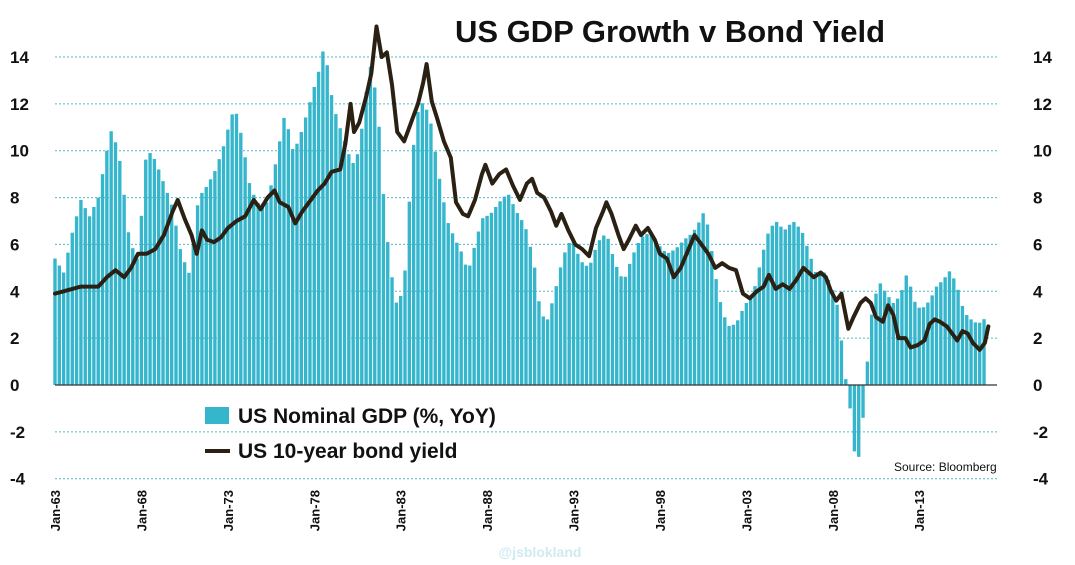 The height and width of the screenshot is (565, 1075). Describe the element at coordinates (1042, 57) in the screenshot. I see `y-tick-right: 14` at that location.